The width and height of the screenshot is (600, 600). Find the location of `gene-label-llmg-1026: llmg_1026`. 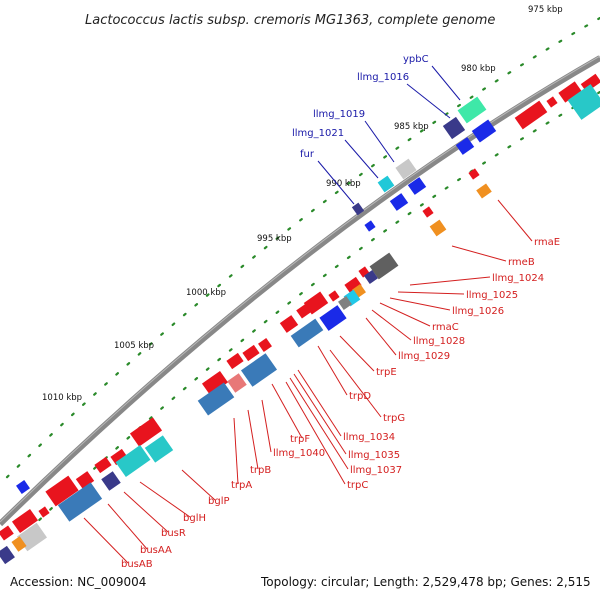

gene-label-llmg-1026: llmg_1026 is located at coordinates (478, 311).